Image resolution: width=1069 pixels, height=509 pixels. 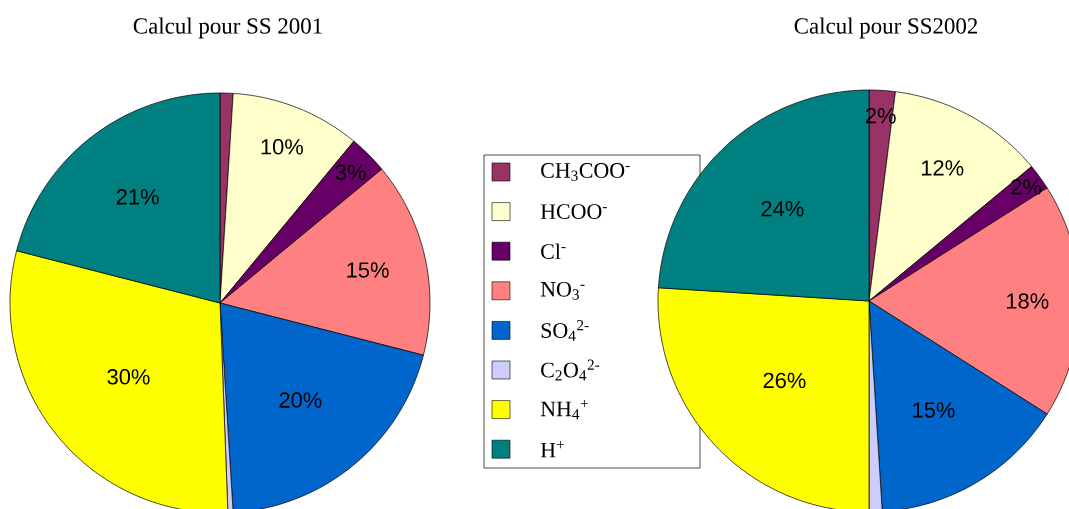 What do you see at coordinates (227, 28) in the screenshot?
I see `chart-title: Calcul pour SS 2001` at bounding box center [227, 28].